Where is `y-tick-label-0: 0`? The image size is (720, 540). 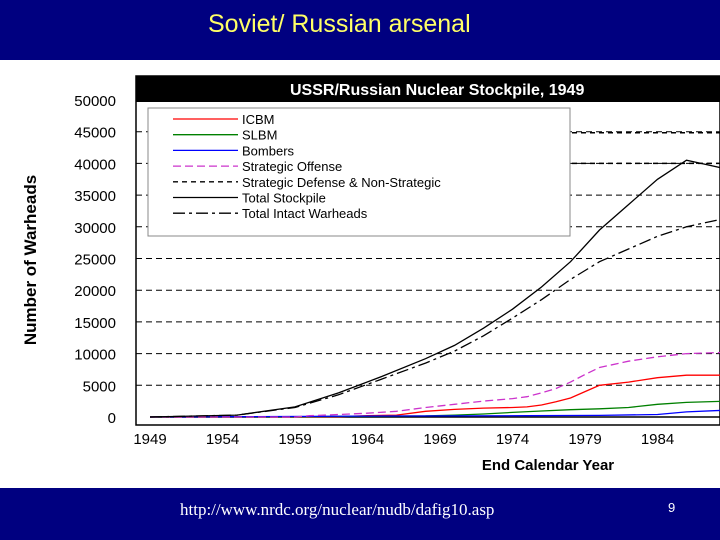
y-tick-label-0: 0 is located at coordinates (112, 418).